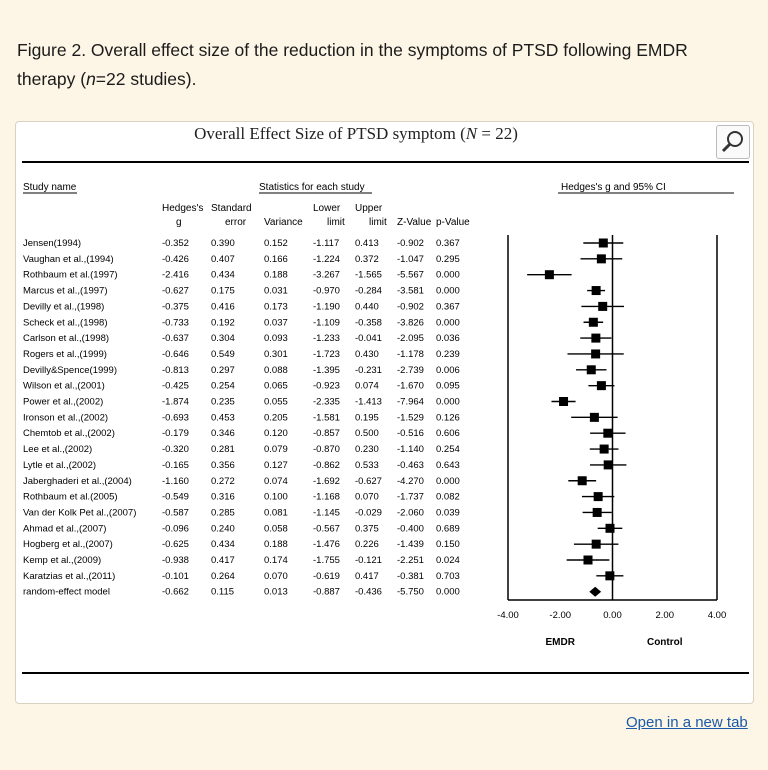  I want to click on cell-var: 0.058, so click(276, 528).